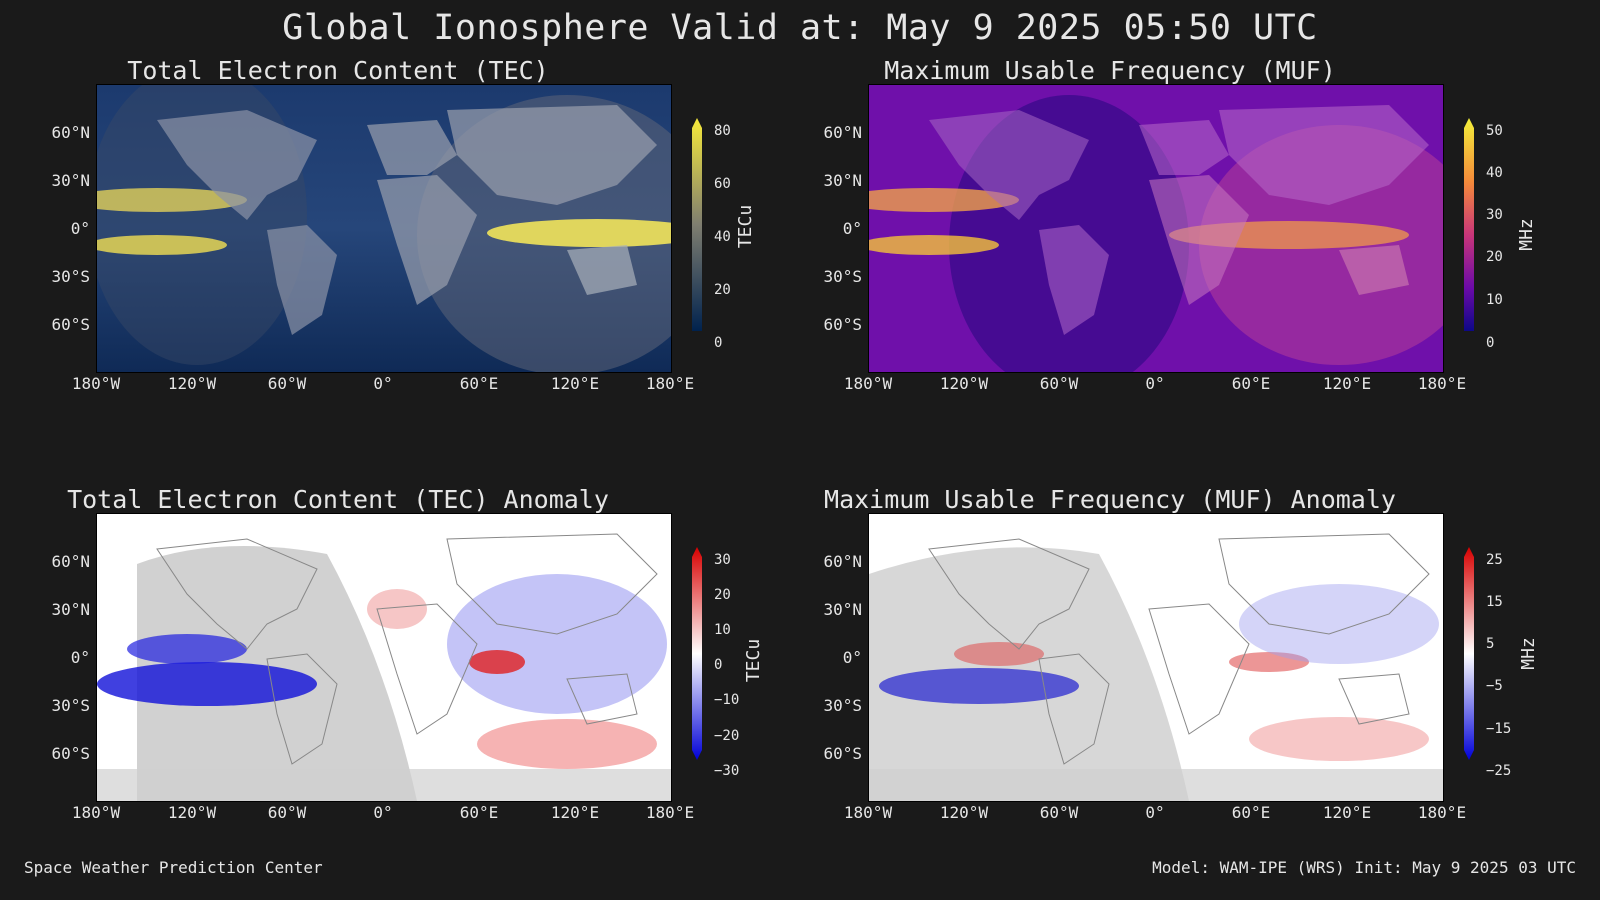  What do you see at coordinates (727, 736) in the screenshot?
I see `colorbar-tick: −20` at bounding box center [727, 736].